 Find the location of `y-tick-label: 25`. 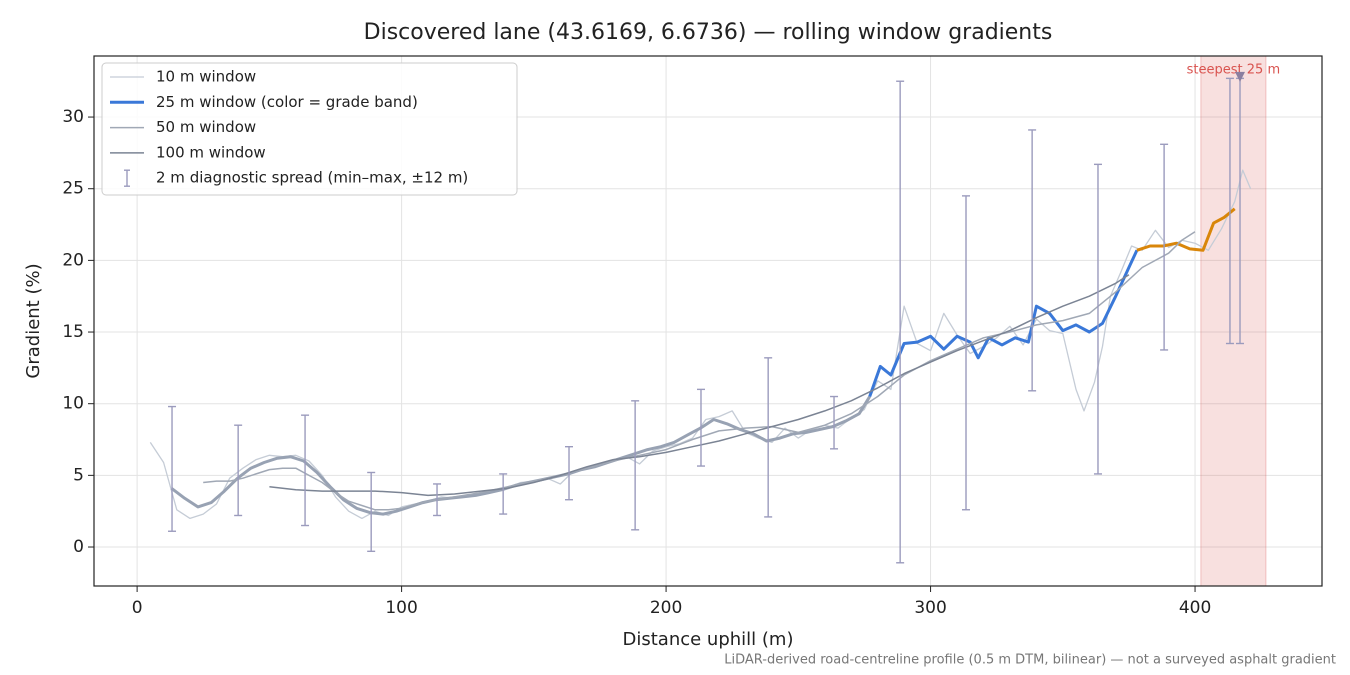

y-tick-label: 25 is located at coordinates (73, 189).